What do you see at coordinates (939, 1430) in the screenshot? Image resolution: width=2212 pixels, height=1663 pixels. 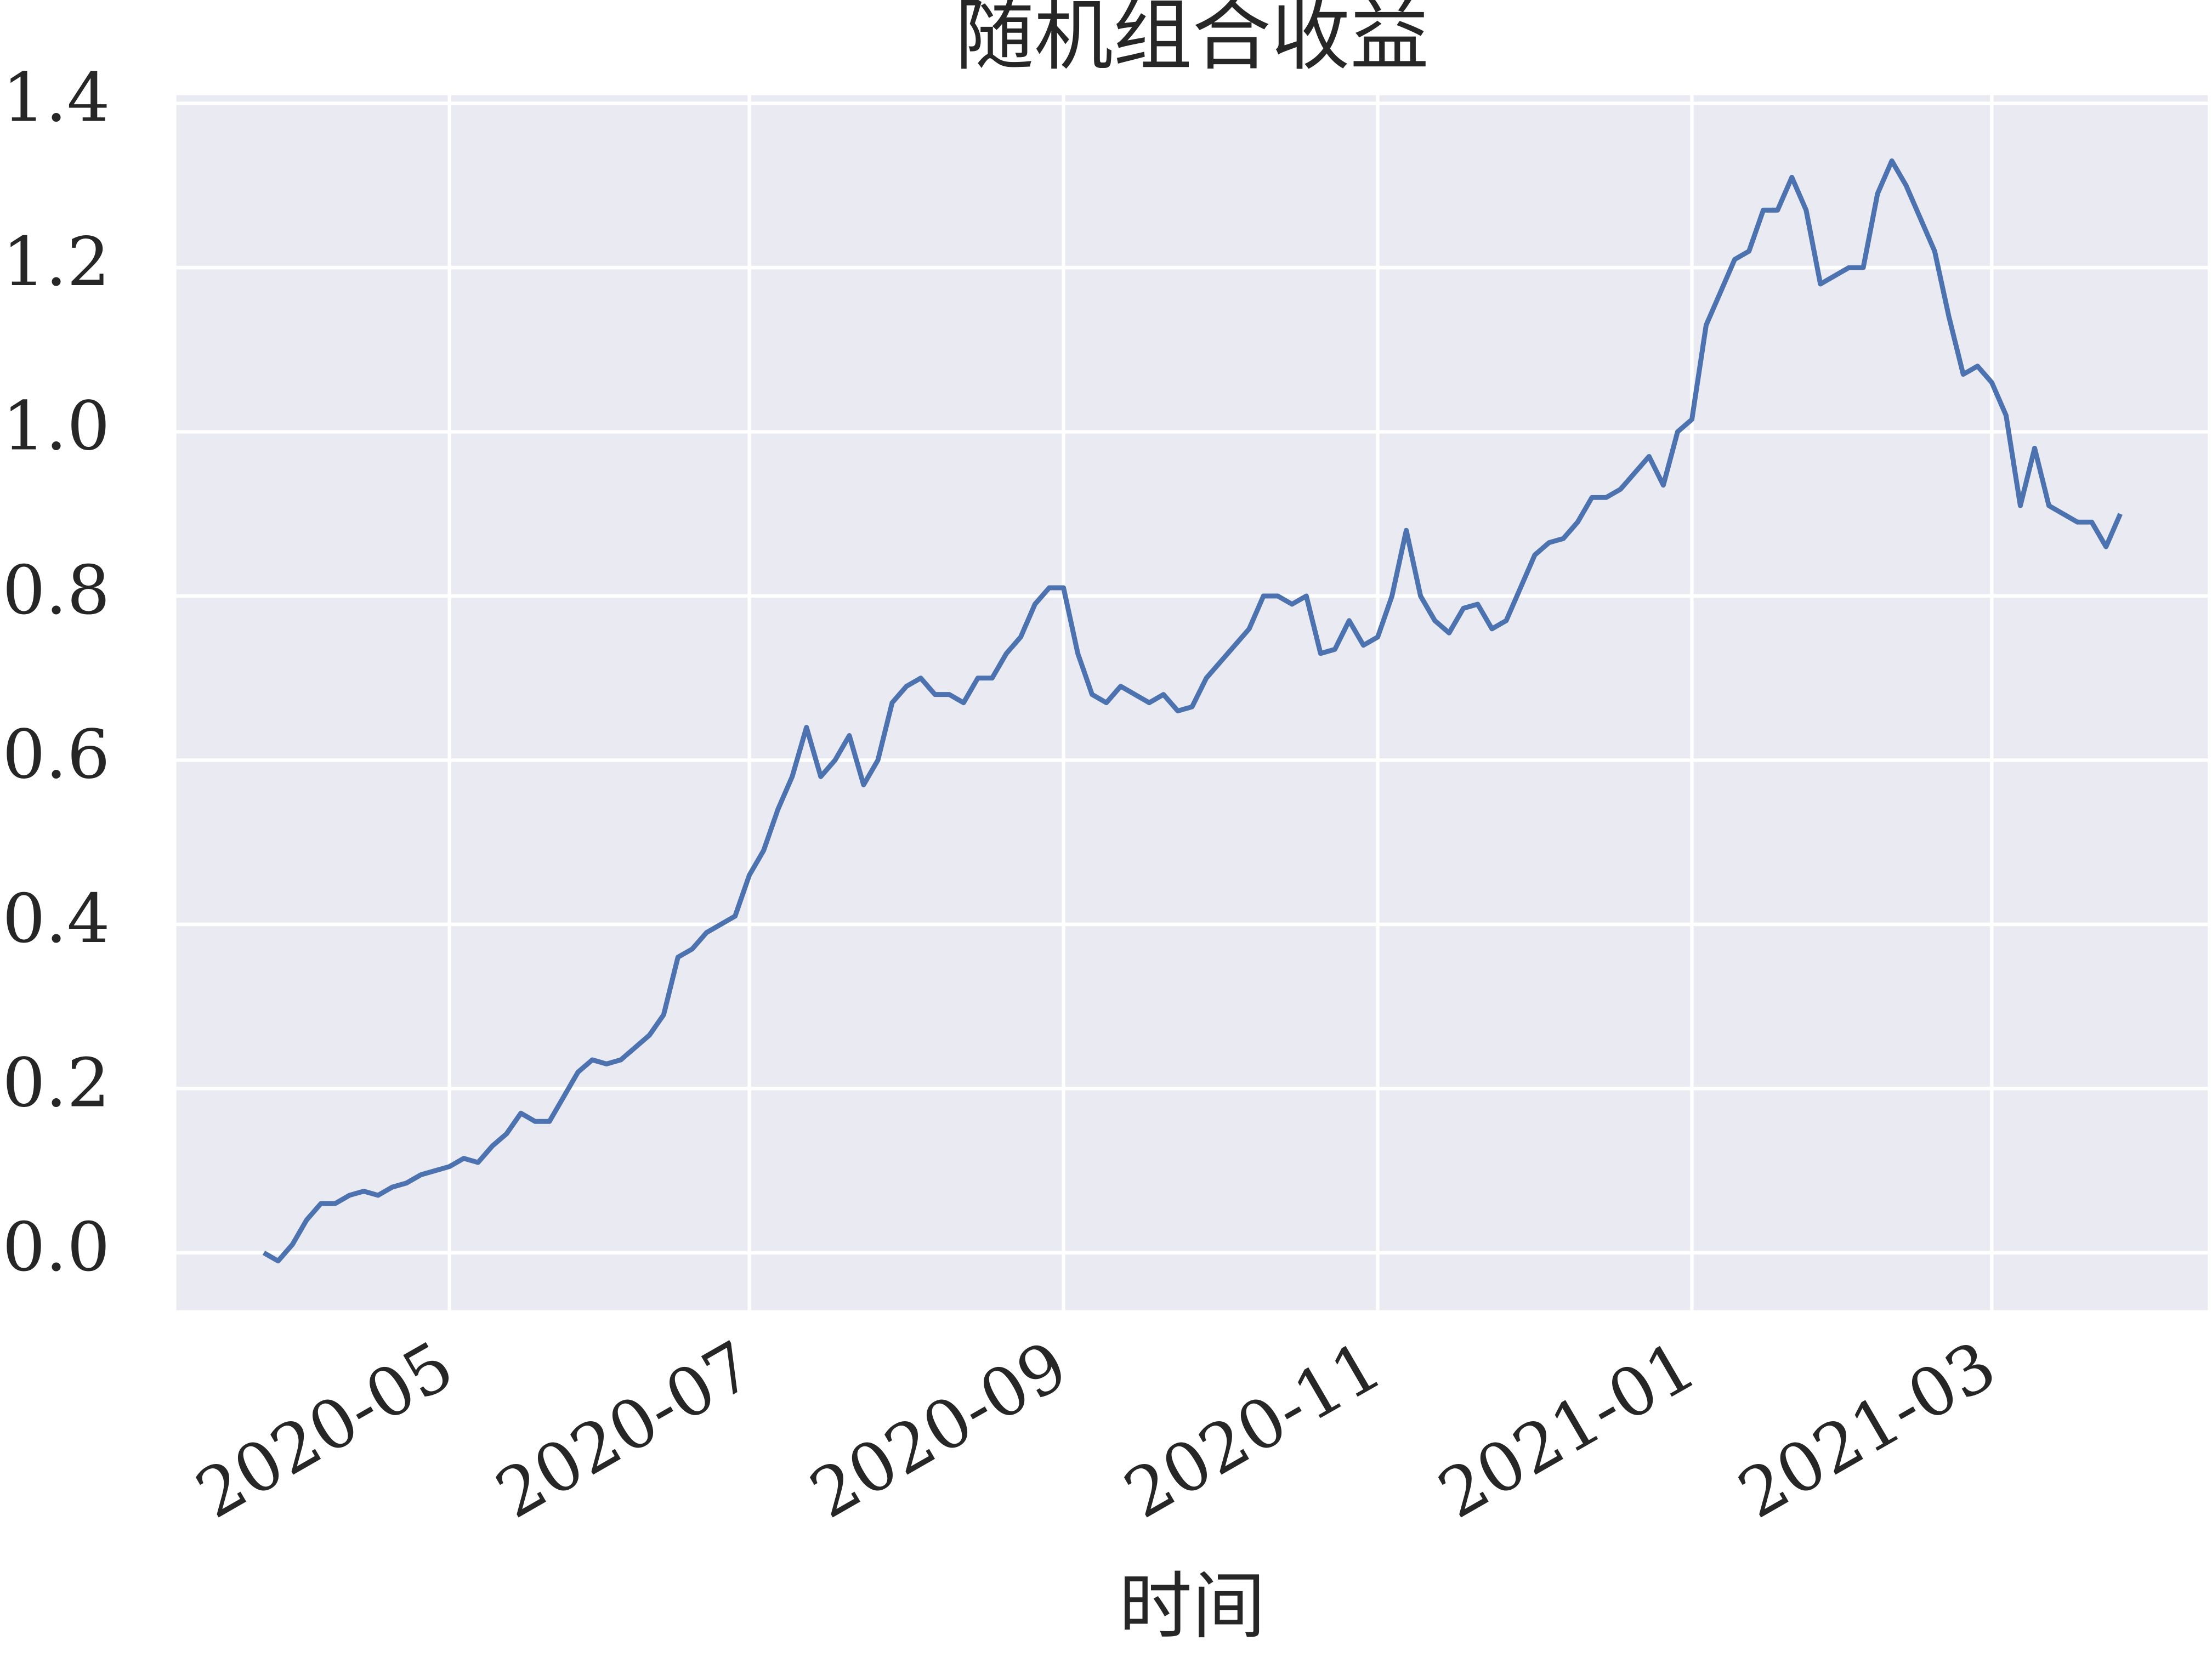 I see `x-tick-label: 2020-09` at bounding box center [939, 1430].